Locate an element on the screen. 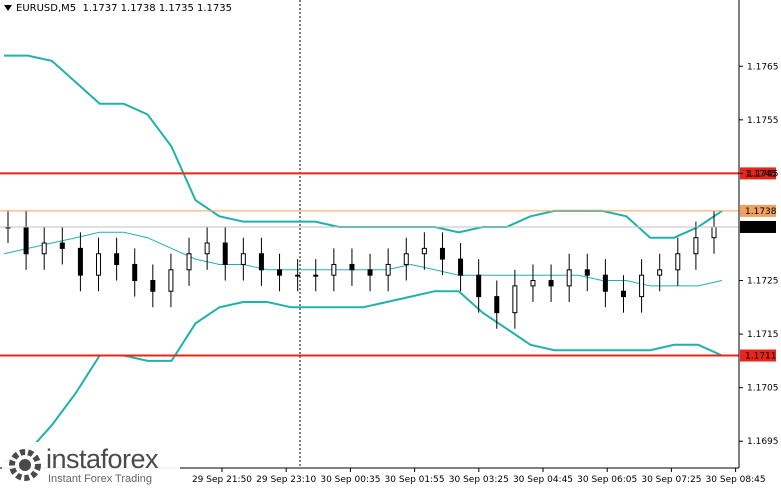  time-tick-label: 30 Sep 03:25 is located at coordinates (479, 480).